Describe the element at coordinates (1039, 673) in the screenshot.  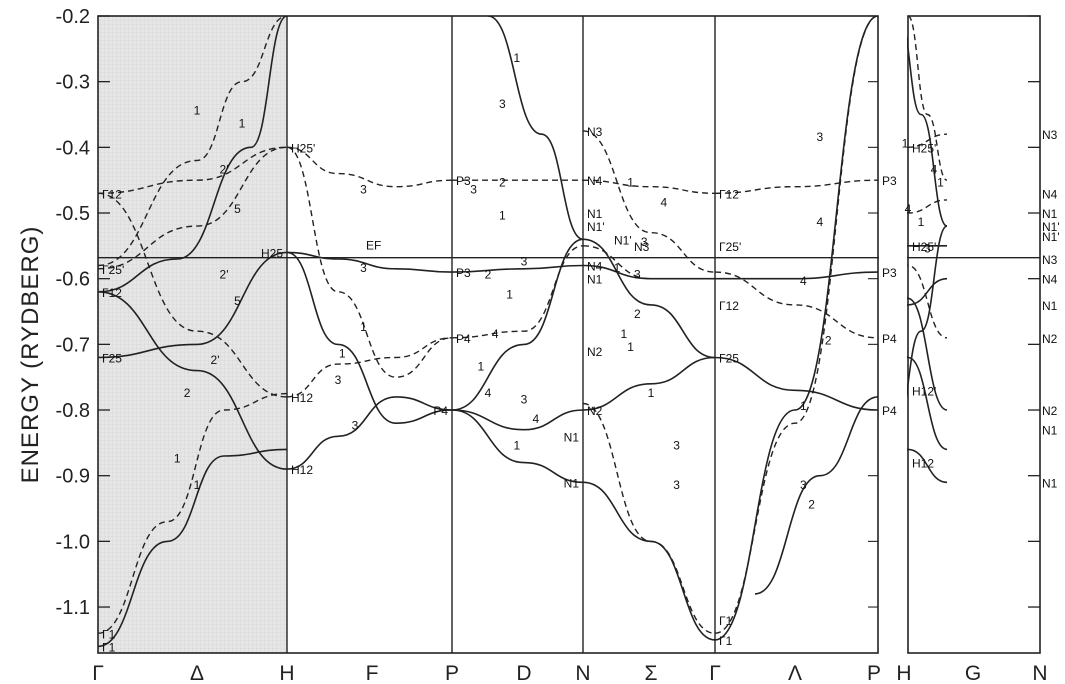
I see `x-symmetry-label: N` at that location.